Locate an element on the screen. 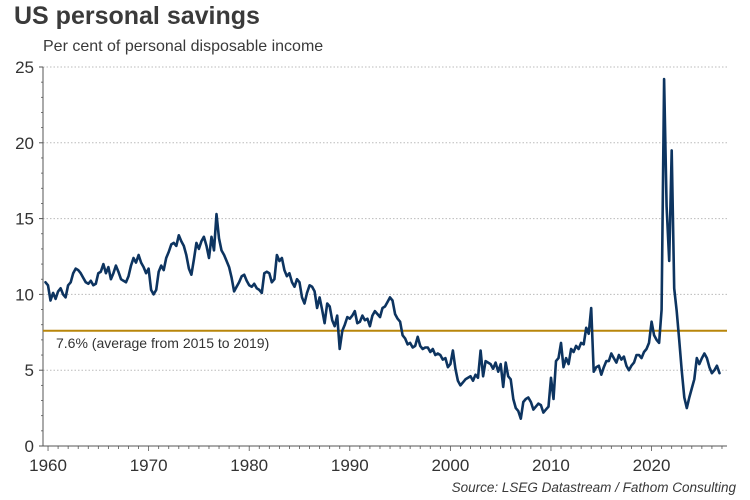 This screenshot has width=750, height=500. y-tick-label-0: 0 is located at coordinates (29, 446).